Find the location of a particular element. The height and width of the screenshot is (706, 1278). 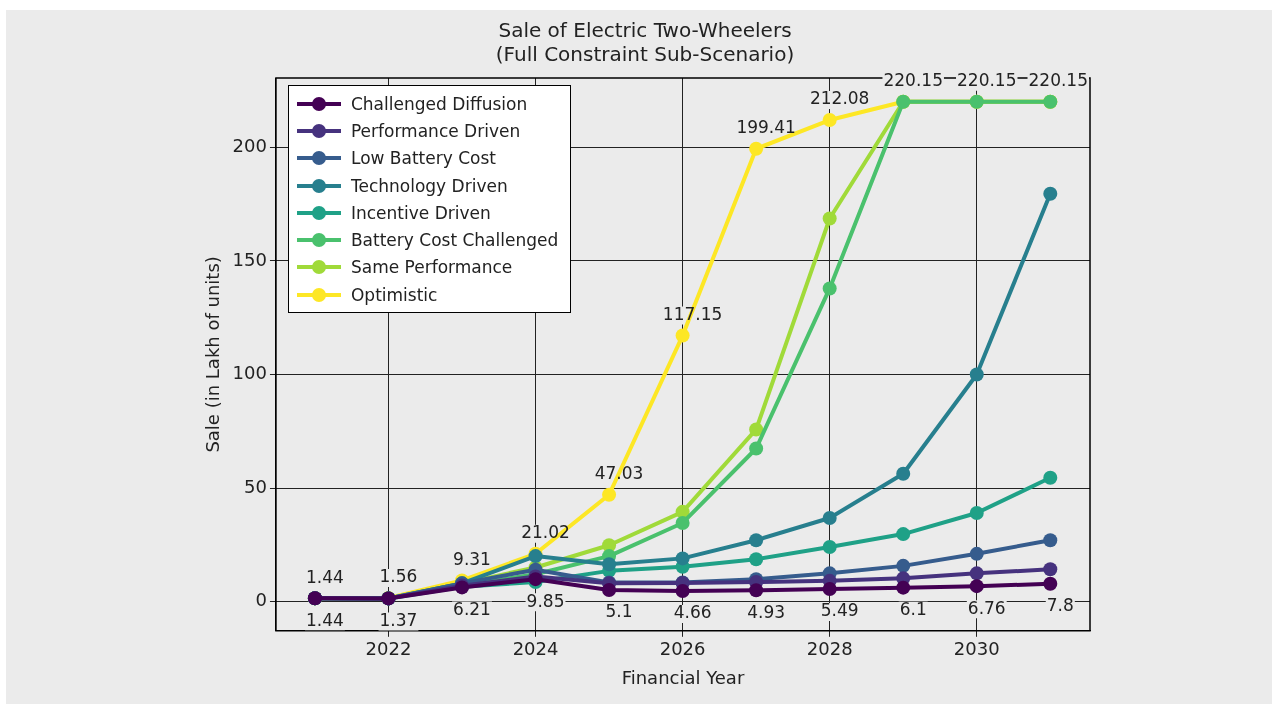

data-label: 7.8 is located at coordinates (1060, 605).